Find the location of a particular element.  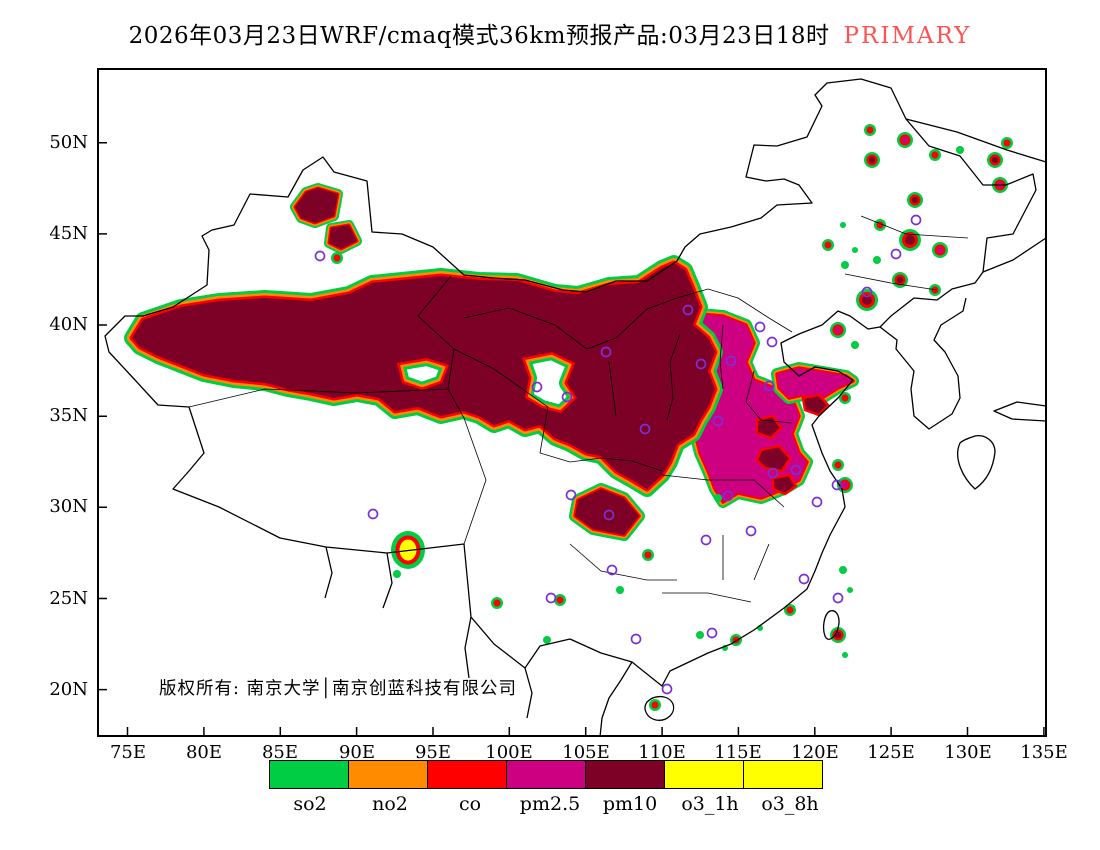

legend-label-so2: so2 is located at coordinates (310, 804).